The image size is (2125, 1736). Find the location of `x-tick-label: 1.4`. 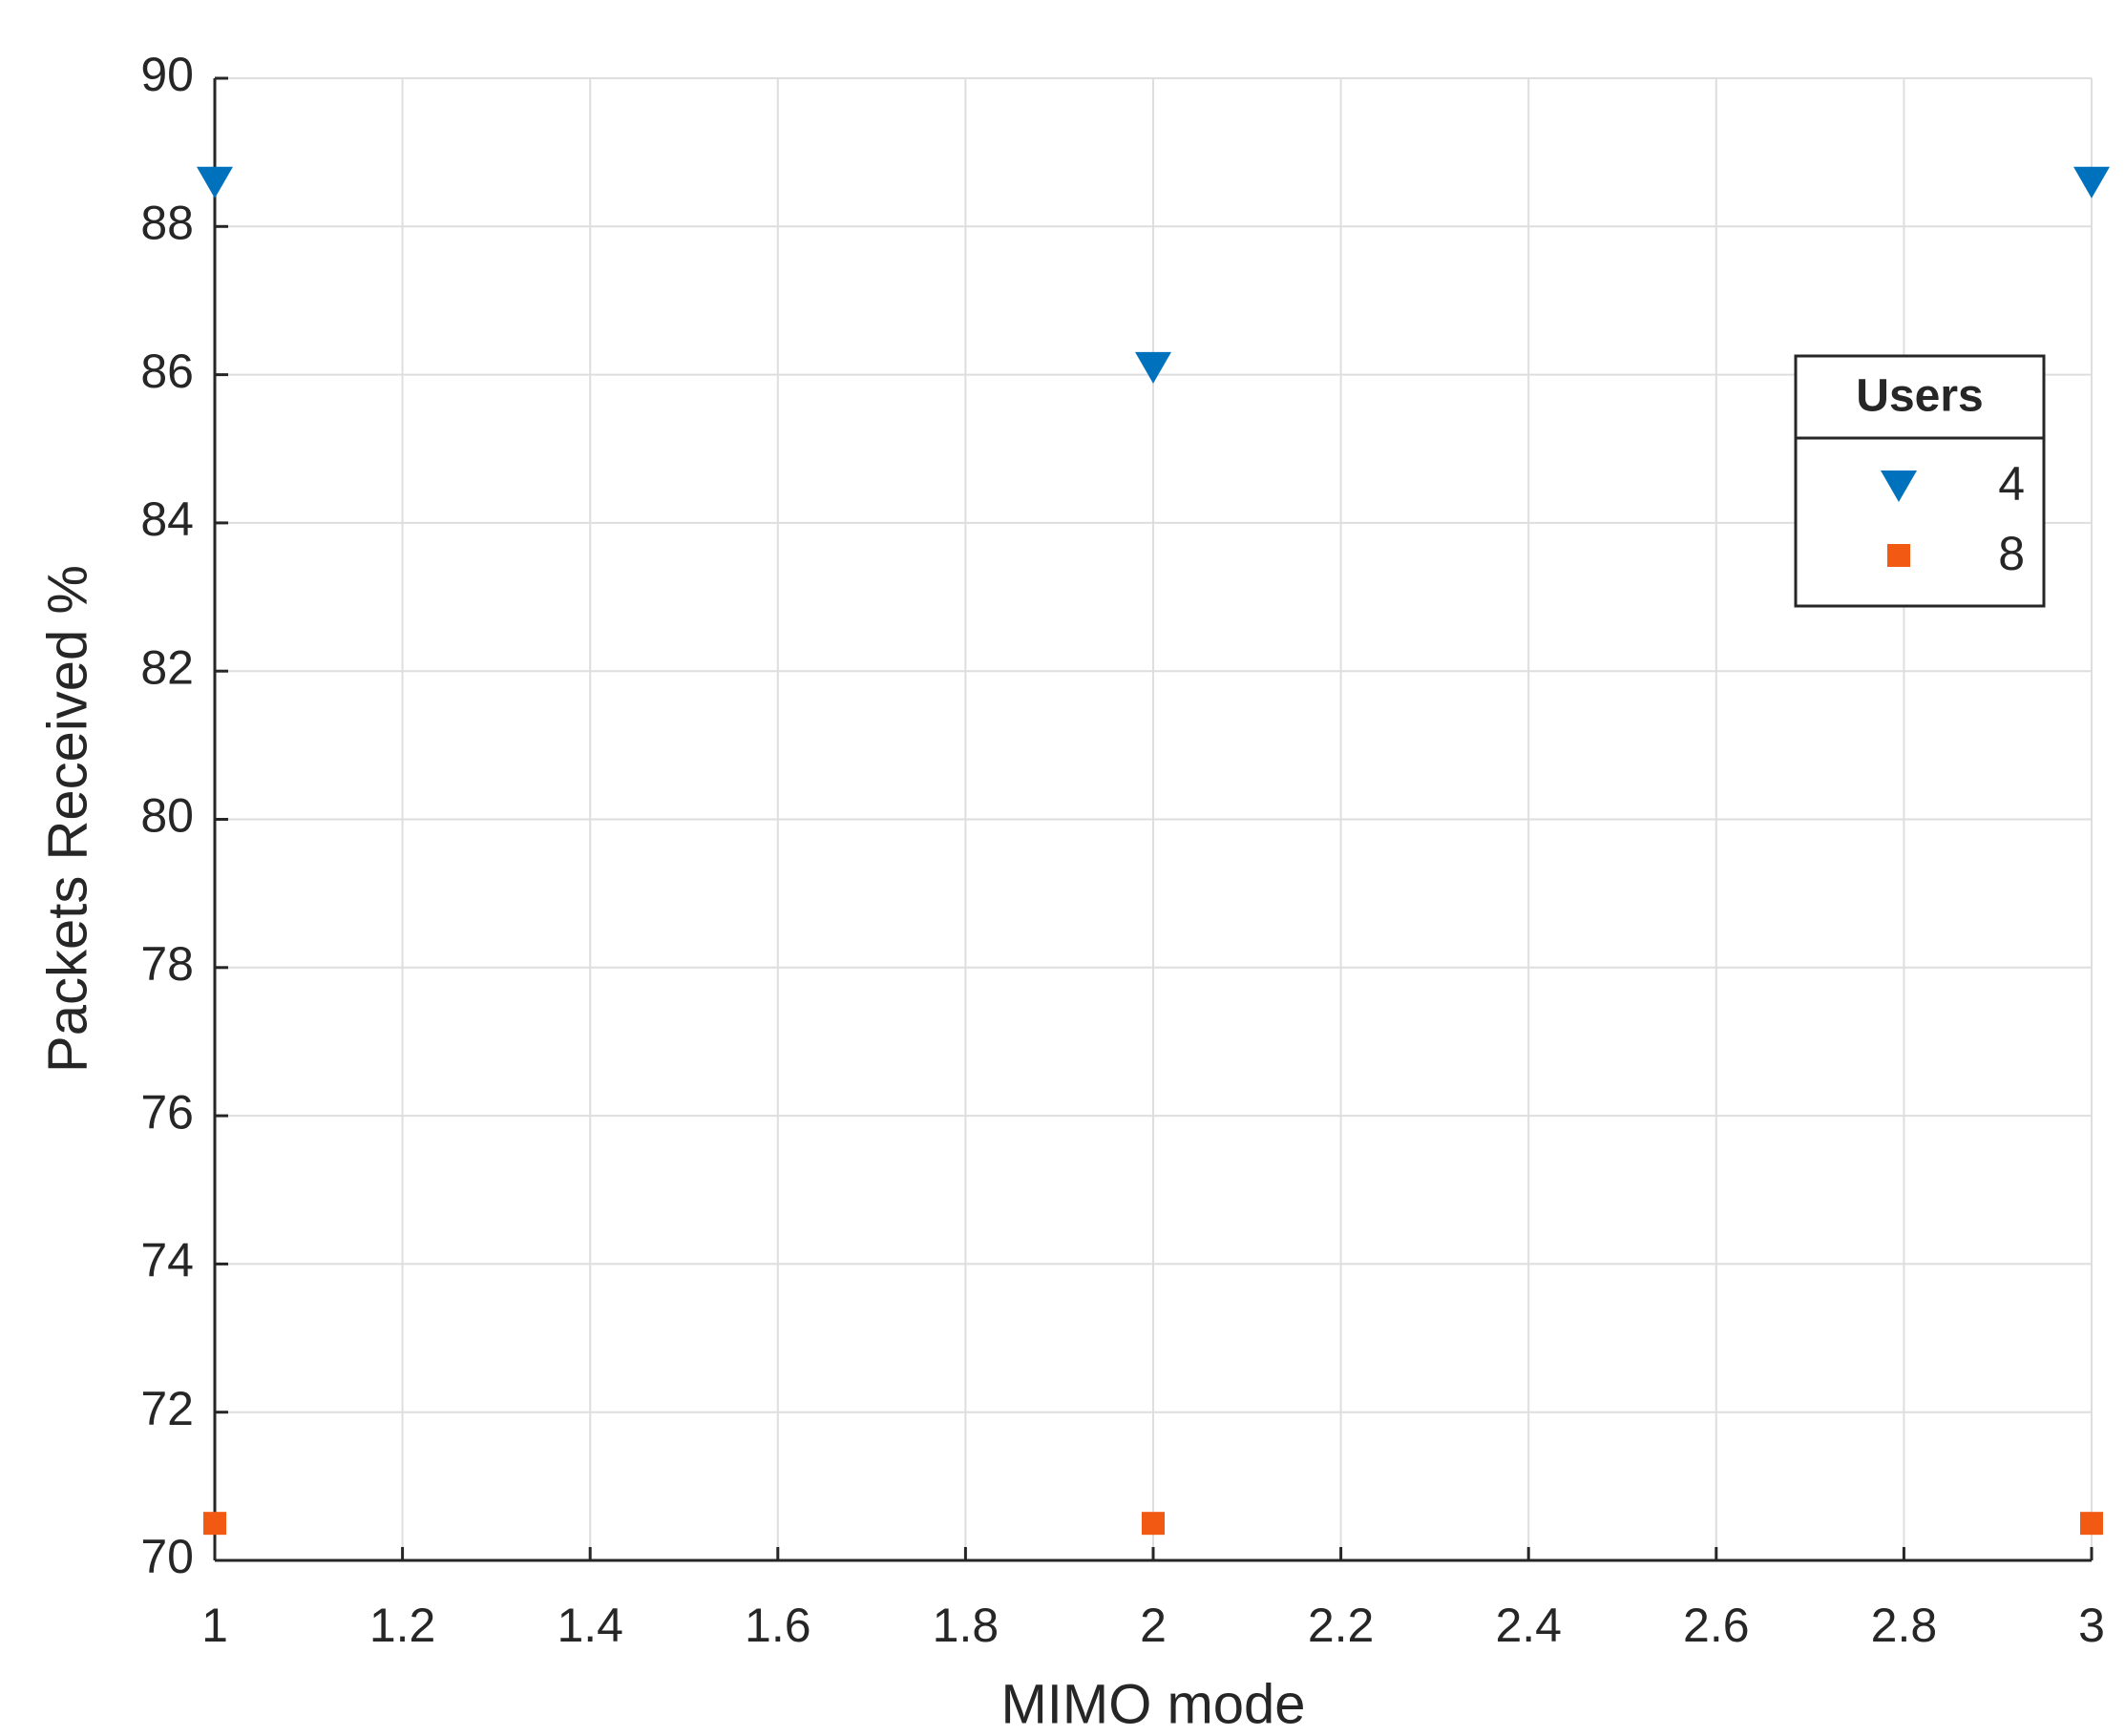

x-tick-label: 1.4 is located at coordinates (590, 1625).